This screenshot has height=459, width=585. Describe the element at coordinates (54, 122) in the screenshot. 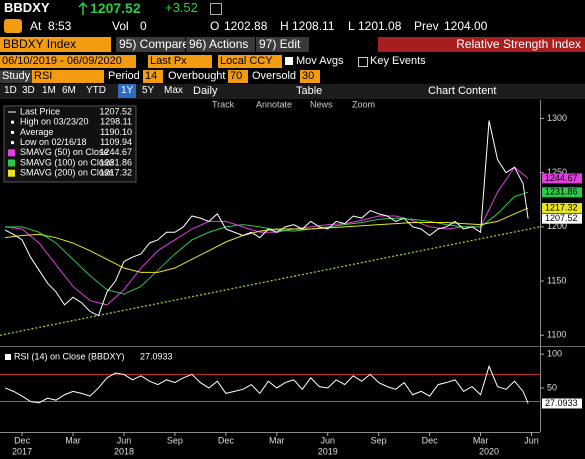

I see `legend-label: High on 03/23/20` at that location.